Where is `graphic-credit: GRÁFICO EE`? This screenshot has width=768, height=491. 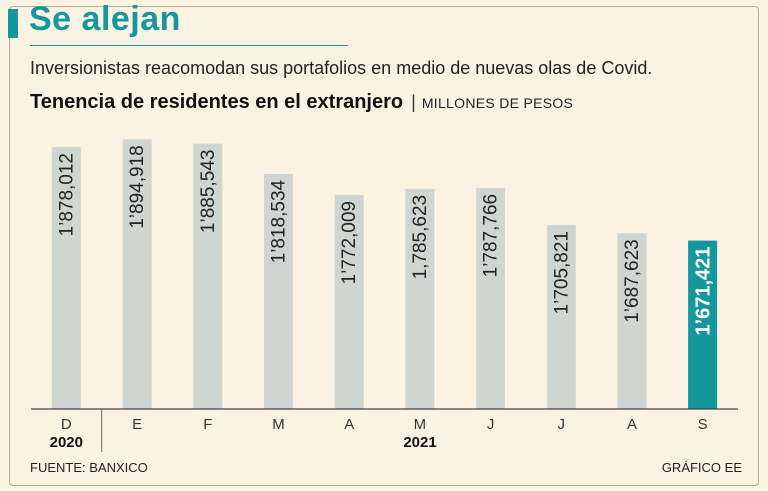
graphic-credit: GRÁFICO EE is located at coordinates (701, 467).